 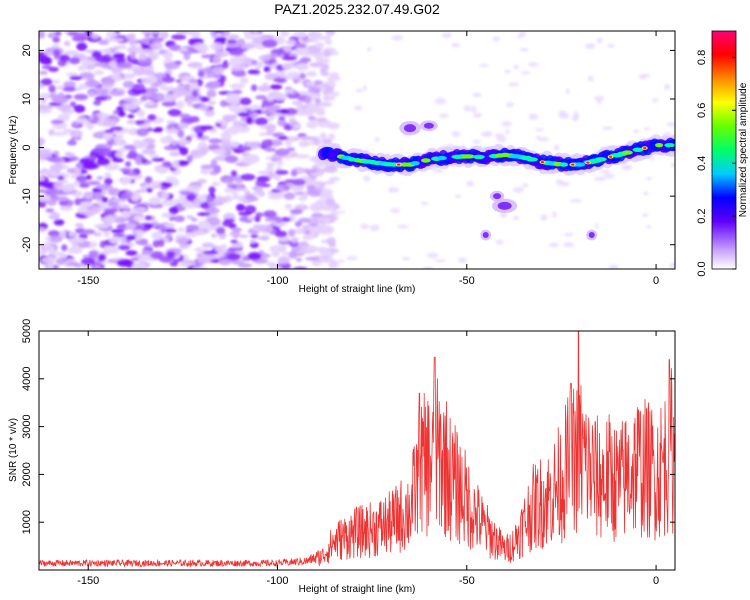 What do you see at coordinates (656, 581) in the screenshot?
I see `snr-x-tick-label: 0` at bounding box center [656, 581].